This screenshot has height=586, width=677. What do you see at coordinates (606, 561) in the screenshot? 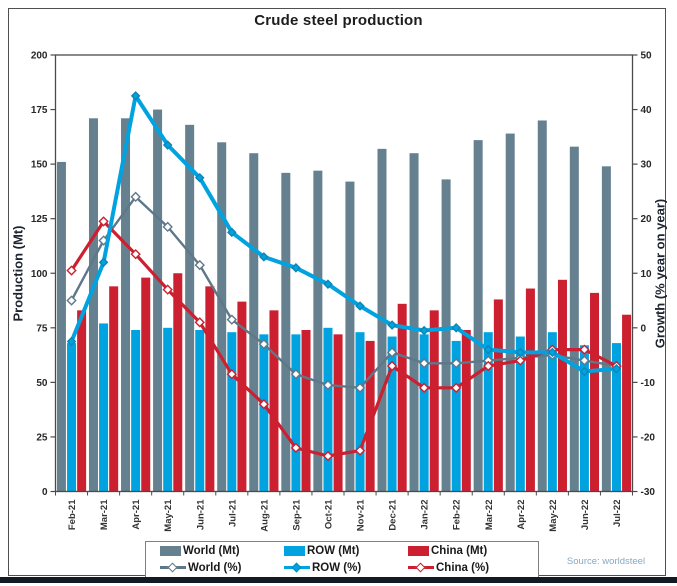
I see `source-note: Source: worldsteel` at bounding box center [606, 561].